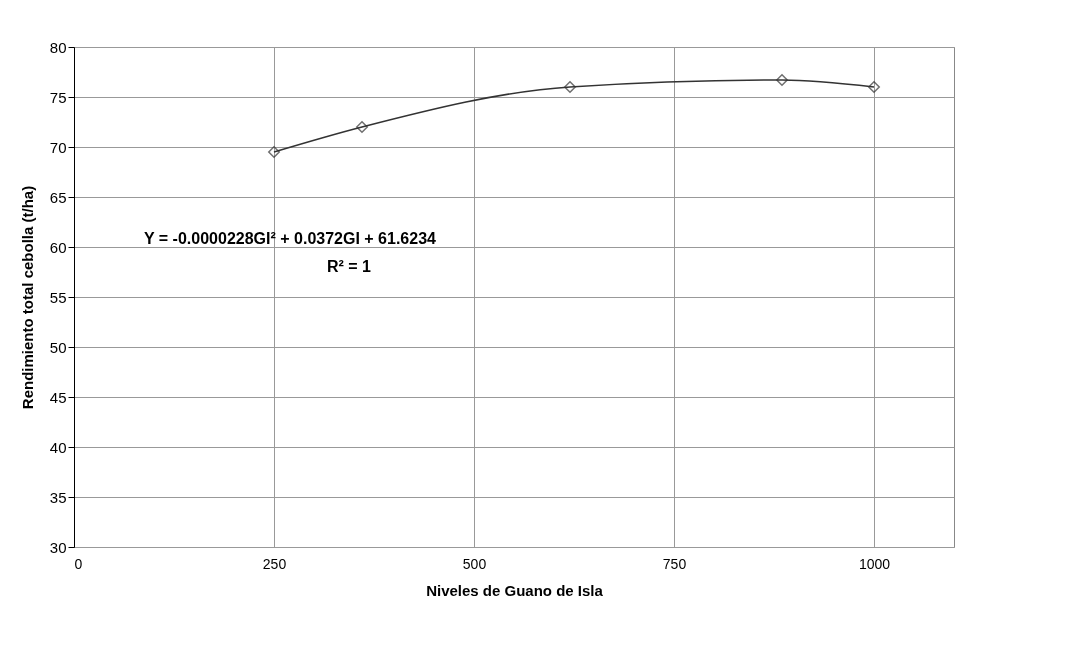  What do you see at coordinates (58, 547) in the screenshot?
I see `y-tick-label: 30` at bounding box center [58, 547].